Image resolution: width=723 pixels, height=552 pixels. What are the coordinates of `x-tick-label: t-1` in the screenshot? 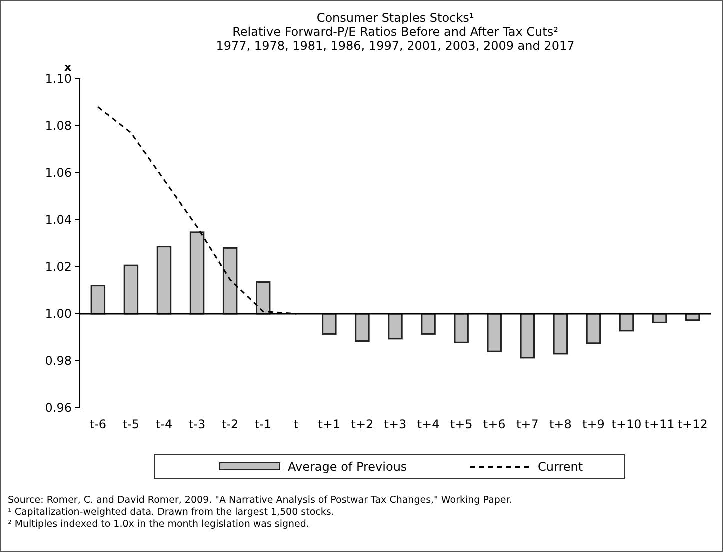 It's located at (263, 425).